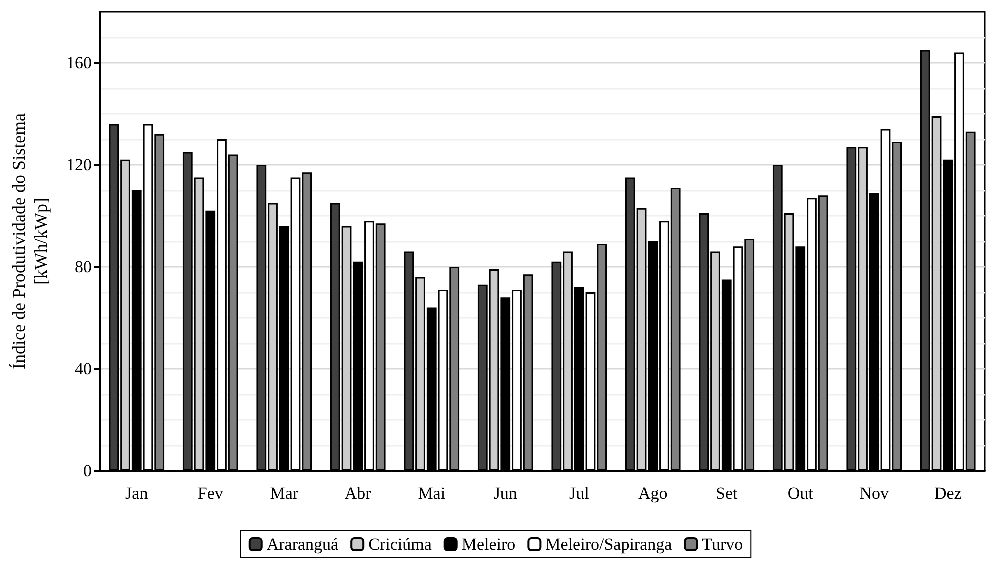  Describe the element at coordinates (211, 493) in the screenshot. I see `x-tick-label: Fev` at that location.